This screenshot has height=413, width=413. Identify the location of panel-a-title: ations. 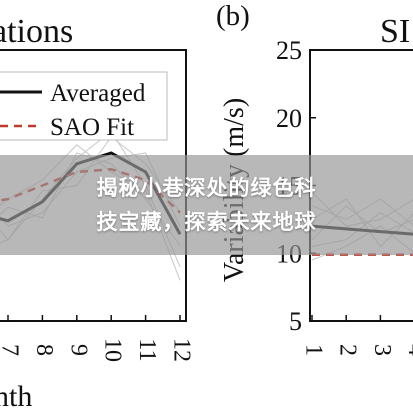
(36, 31).